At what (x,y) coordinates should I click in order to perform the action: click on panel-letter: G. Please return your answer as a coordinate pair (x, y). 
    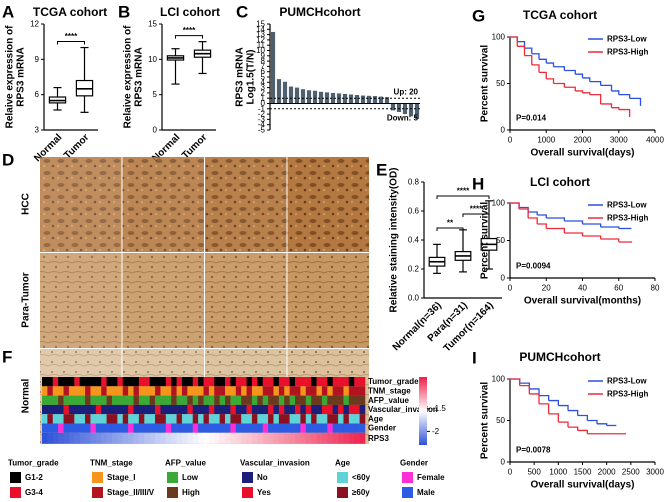
    Looking at the image, I should click on (478, 16).